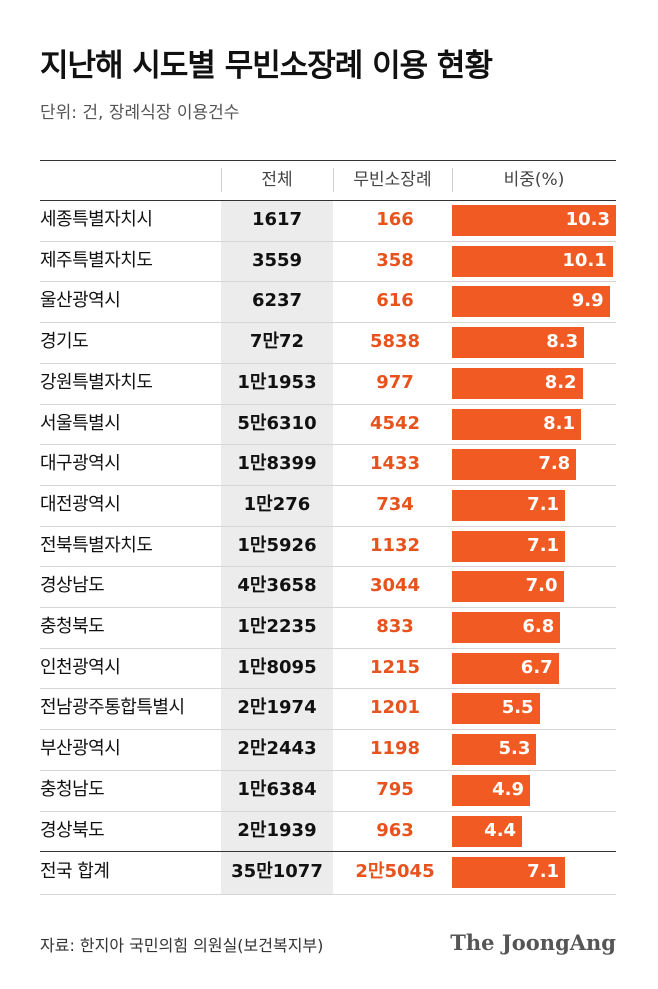  What do you see at coordinates (533, 942) in the screenshot?
I see `brand-logo: The JoongAng` at bounding box center [533, 942].